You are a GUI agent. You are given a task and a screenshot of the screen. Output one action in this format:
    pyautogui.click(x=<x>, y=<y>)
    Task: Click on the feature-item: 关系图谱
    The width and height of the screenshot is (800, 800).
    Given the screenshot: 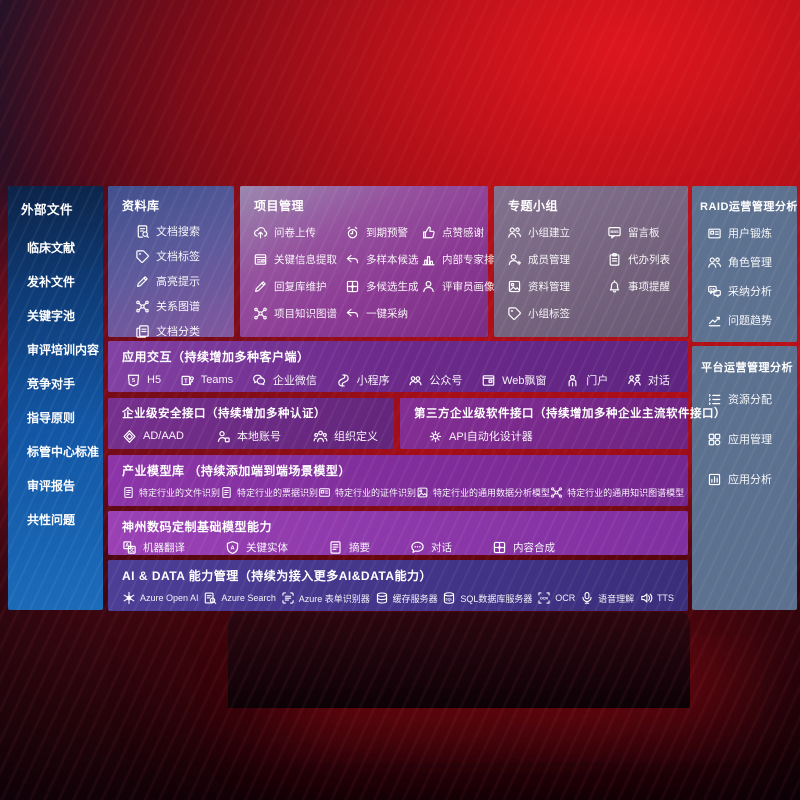 What is the action you would take?
    pyautogui.click(x=184, y=306)
    